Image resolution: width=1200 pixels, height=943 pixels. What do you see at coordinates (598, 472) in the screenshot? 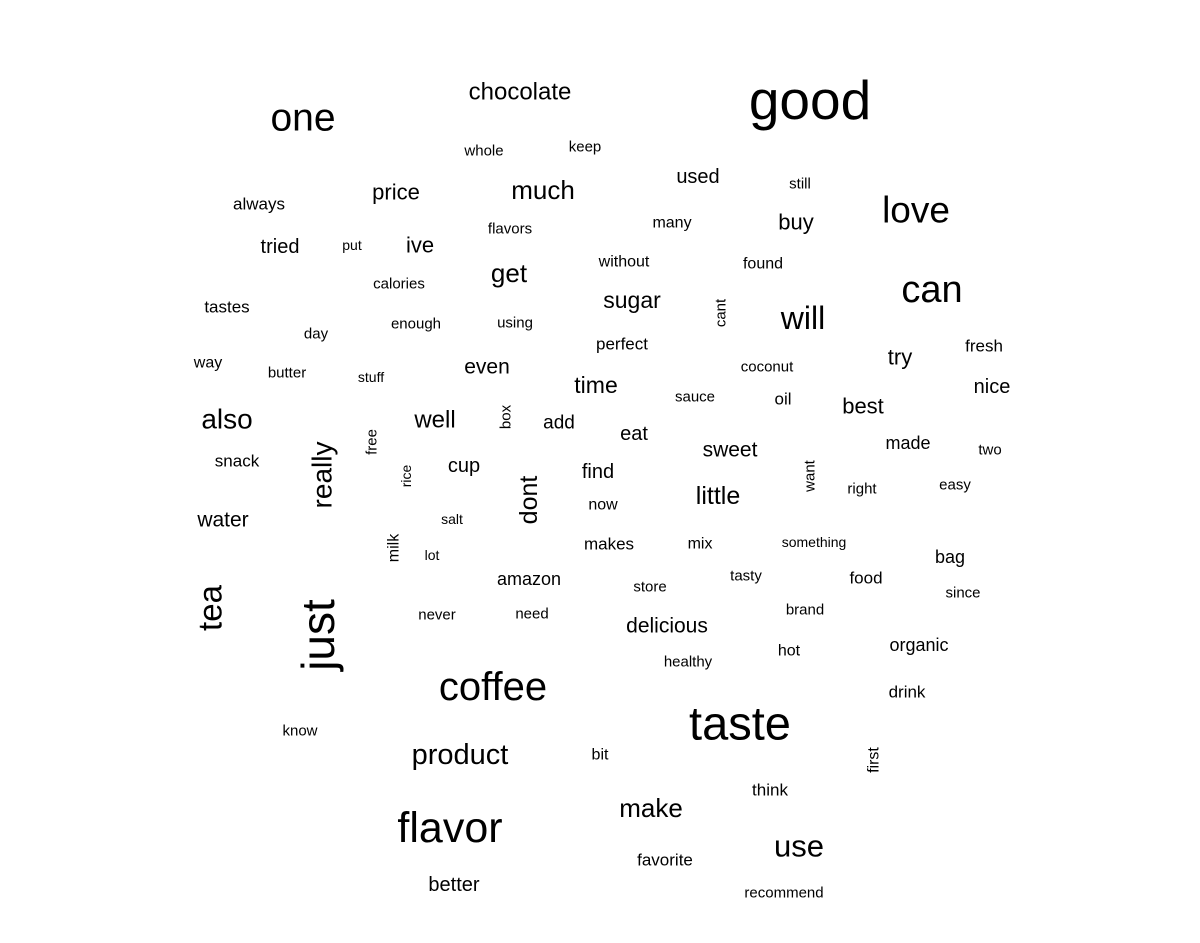
I see `word-find: find` at bounding box center [598, 472].